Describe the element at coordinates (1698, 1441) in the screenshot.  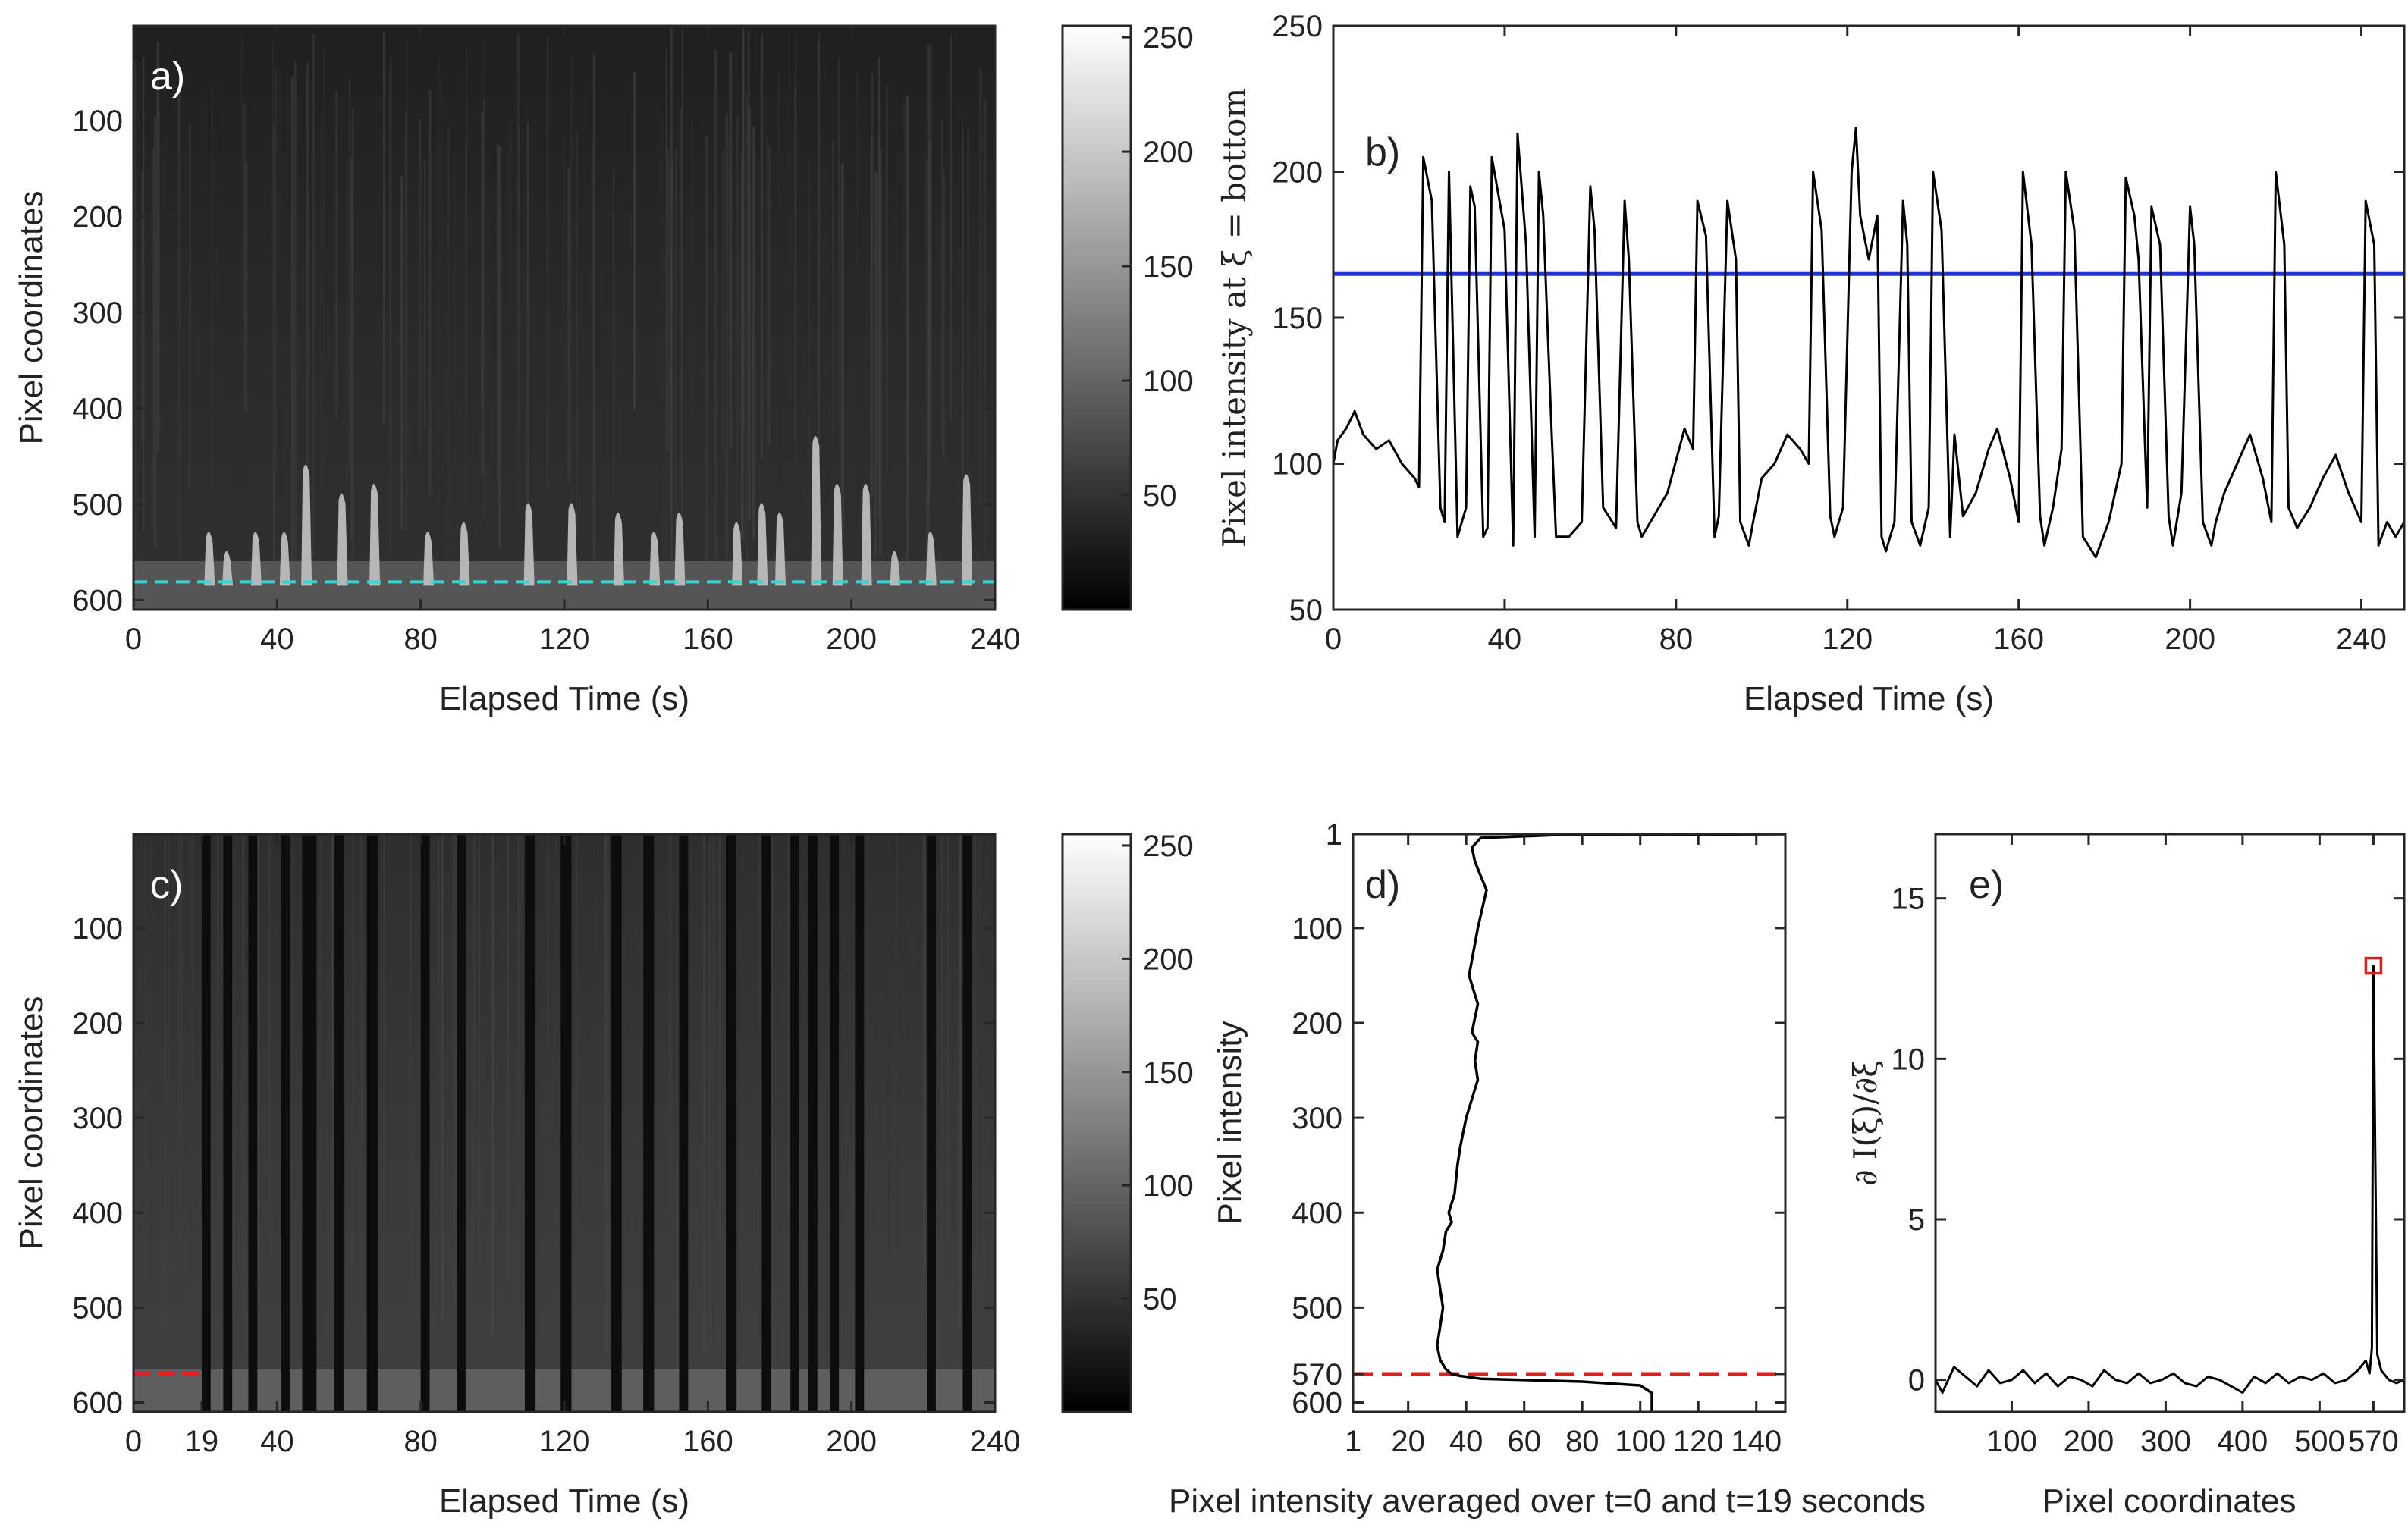
I see `panel-d-xtick-label-6: 120` at that location.